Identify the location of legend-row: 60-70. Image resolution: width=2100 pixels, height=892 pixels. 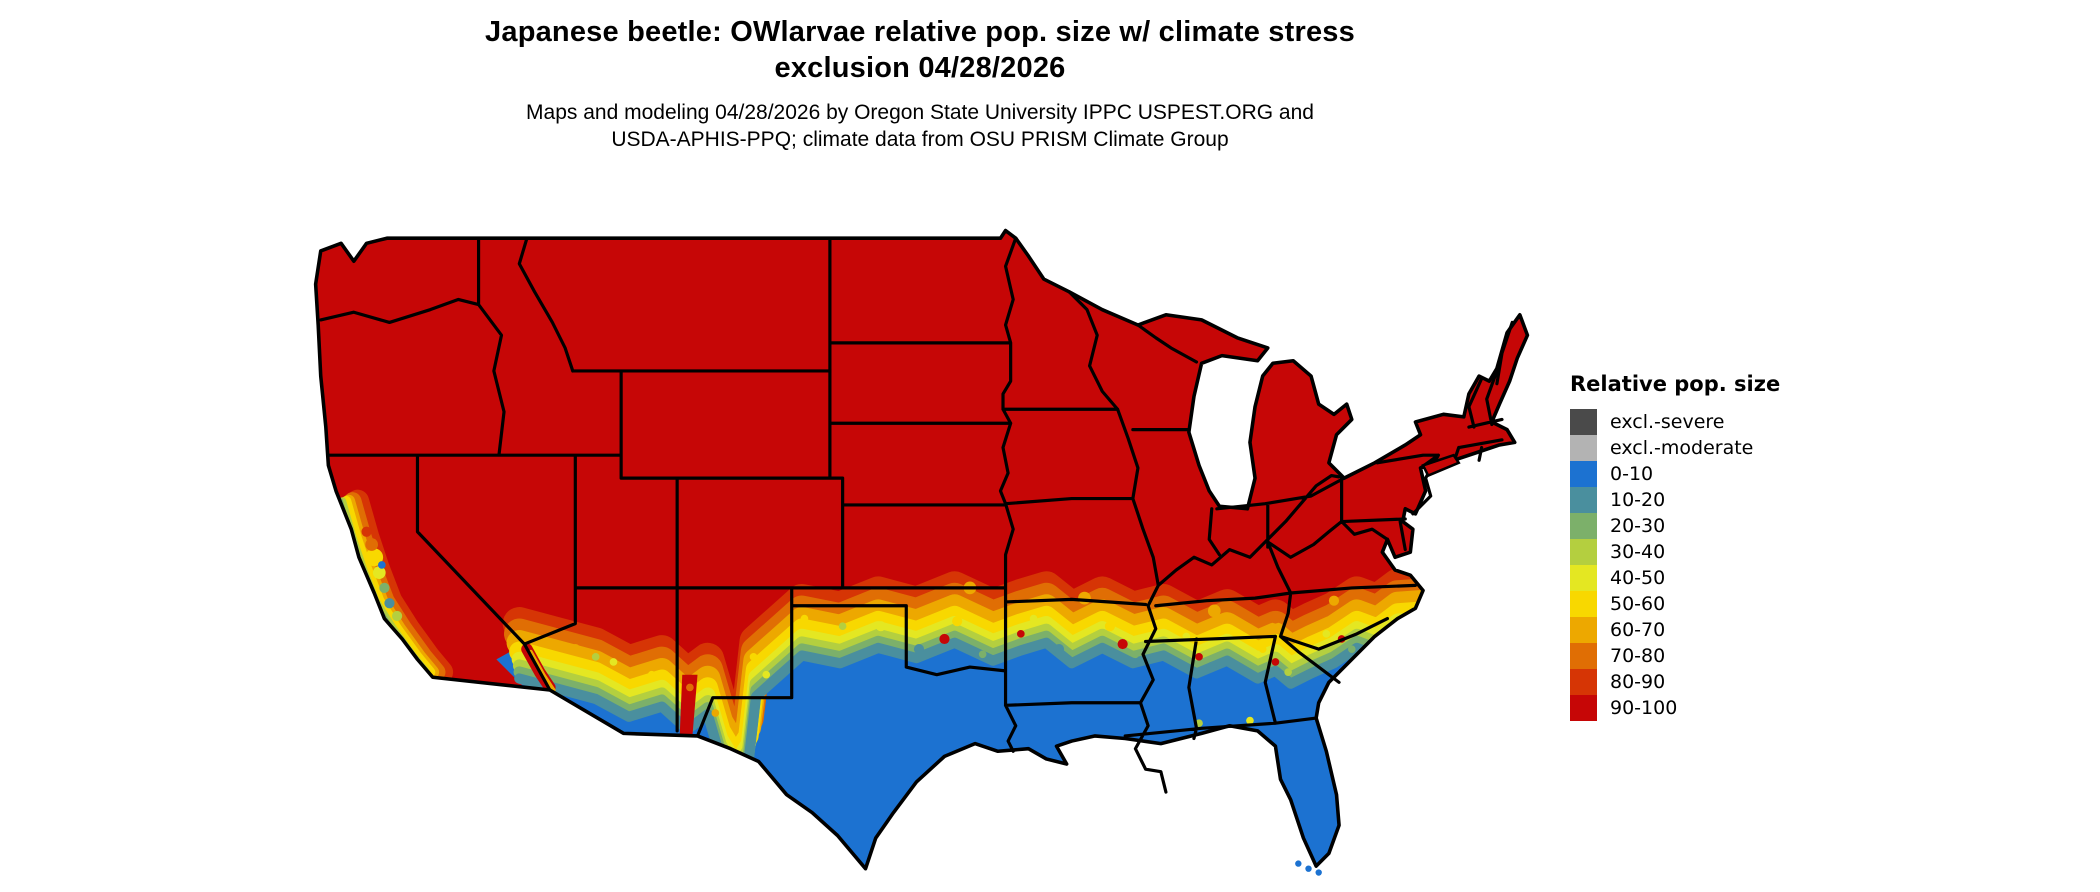
(1675, 630).